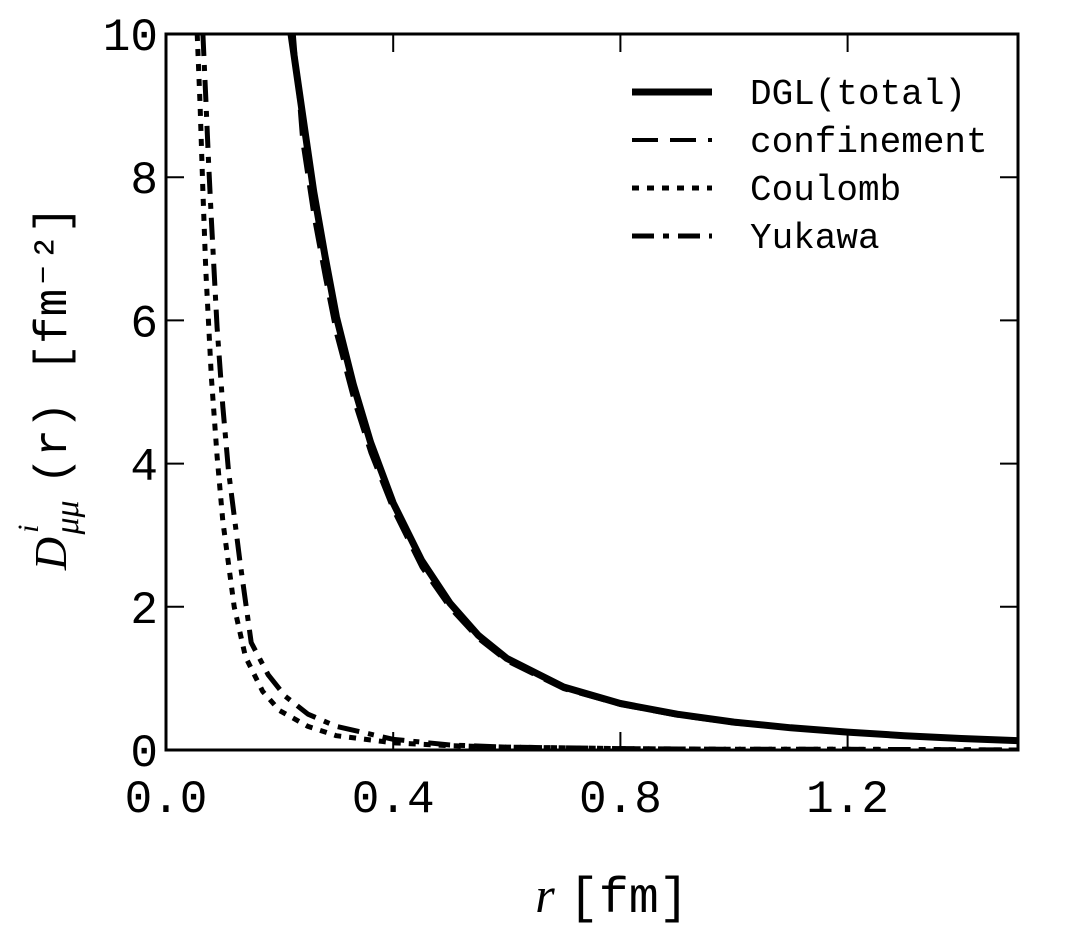 This screenshot has height=928, width=1071. Describe the element at coordinates (144, 468) in the screenshot. I see `y-tick-label: 4` at that location.